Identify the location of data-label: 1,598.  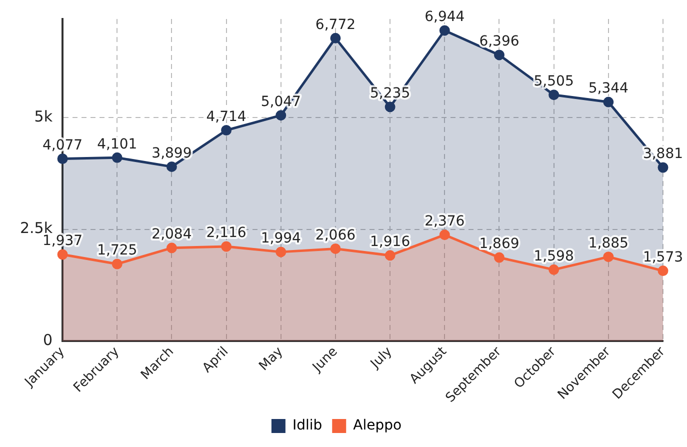
(554, 256).